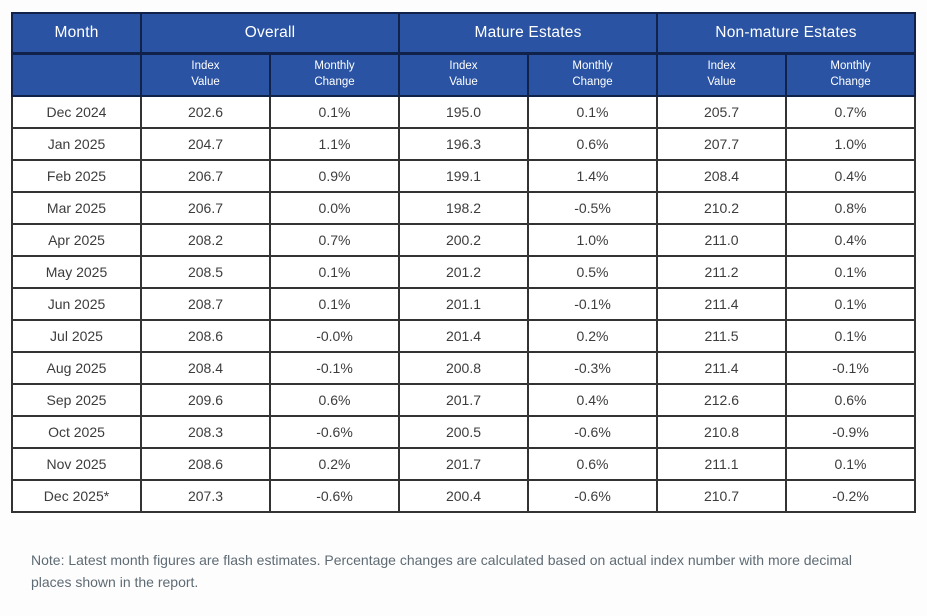 The height and width of the screenshot is (616, 927). What do you see at coordinates (334, 176) in the screenshot?
I see `value-cell: 0.9%` at bounding box center [334, 176].